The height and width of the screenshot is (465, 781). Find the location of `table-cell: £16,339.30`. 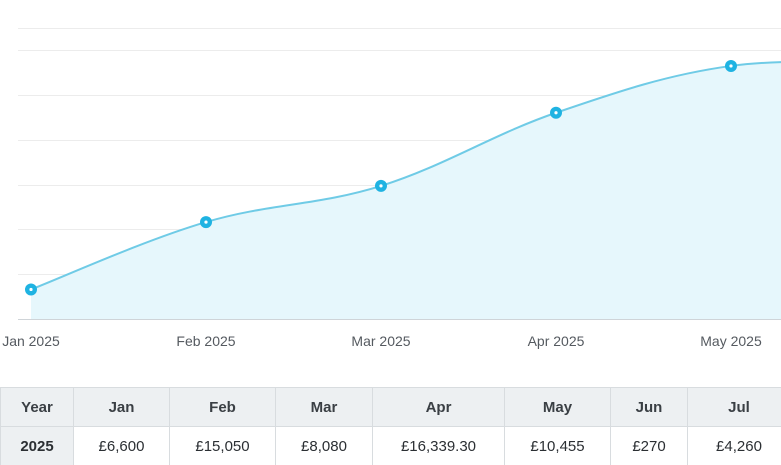

table-cell: £16,339.30 is located at coordinates (438, 445).